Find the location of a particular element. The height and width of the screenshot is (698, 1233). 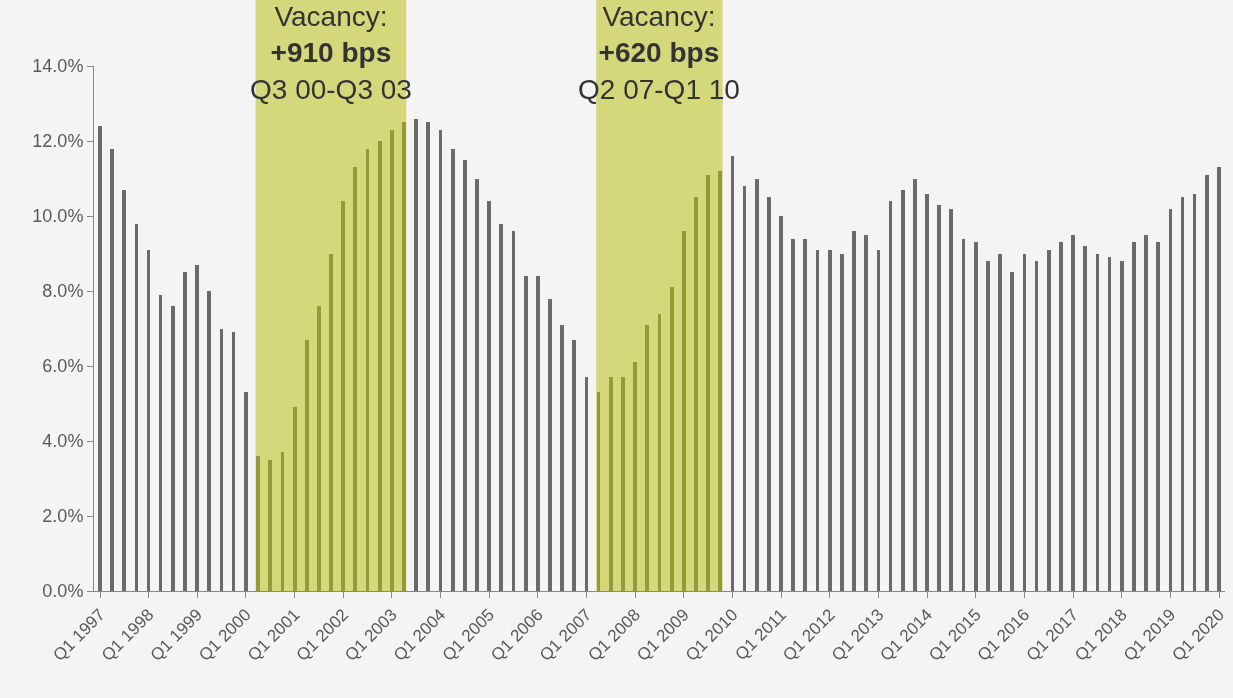

y-tick-label: 8.0% is located at coordinates (63, 291).